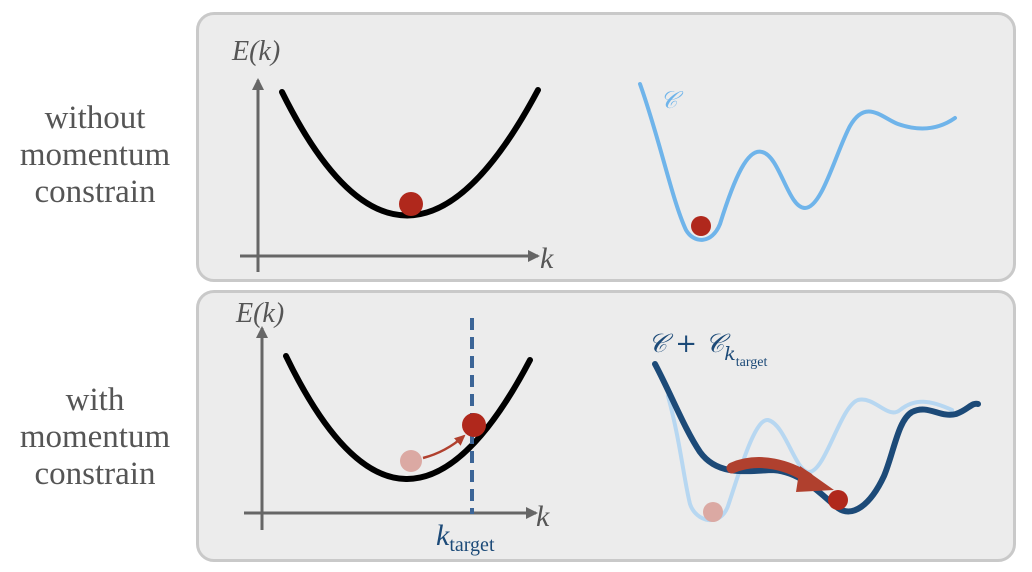 This screenshot has height=572, width=1032. What do you see at coordinates (465, 537) in the screenshot?
I see `target-label: ktarget` at bounding box center [465, 537].